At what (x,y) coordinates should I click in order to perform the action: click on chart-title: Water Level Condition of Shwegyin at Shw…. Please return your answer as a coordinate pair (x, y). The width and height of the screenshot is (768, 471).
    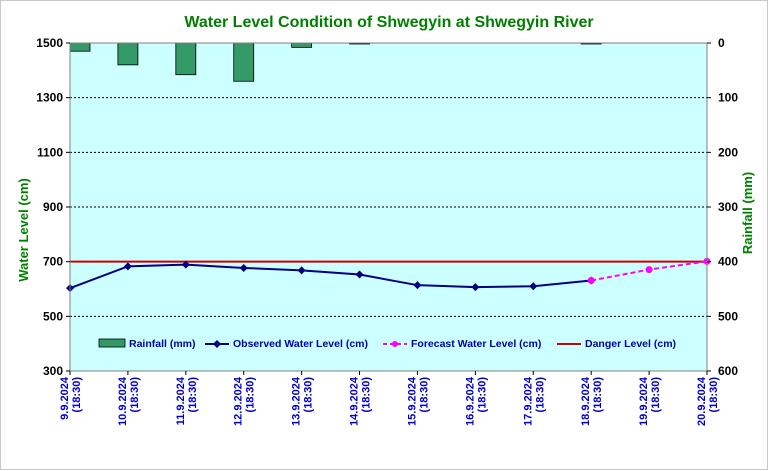
    Looking at the image, I should click on (388, 22).